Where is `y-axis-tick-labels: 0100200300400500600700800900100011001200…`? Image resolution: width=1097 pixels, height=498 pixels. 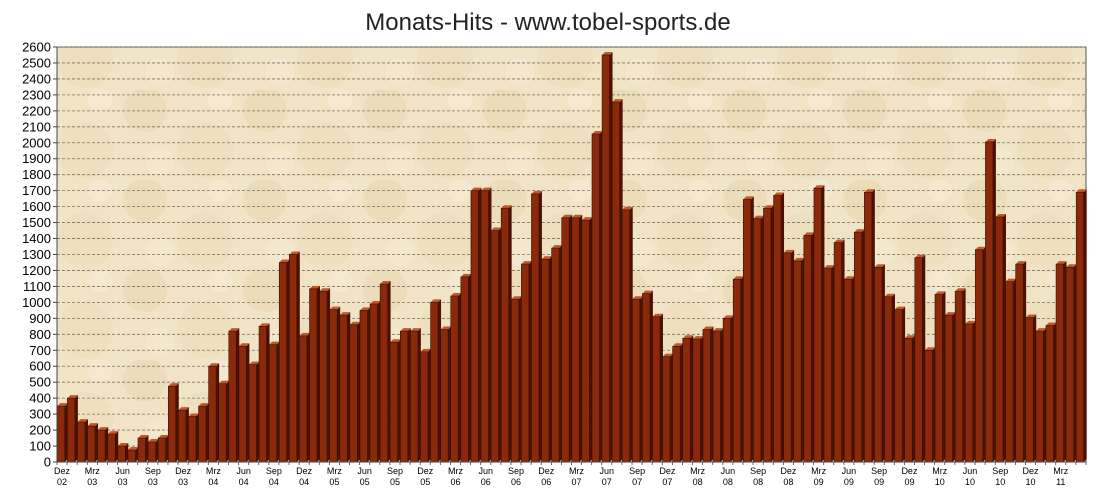
y-axis-tick-labels: 0100200300400500600700800900100011001200… is located at coordinates (39, 255).